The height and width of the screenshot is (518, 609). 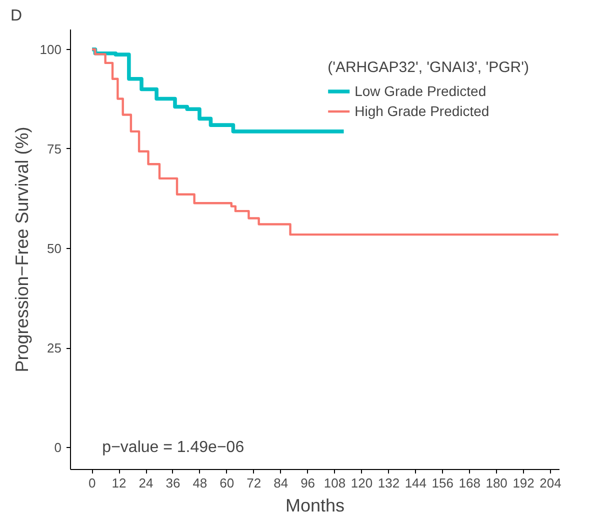 I want to click on y-tick-label: 100, so click(x=51, y=49).